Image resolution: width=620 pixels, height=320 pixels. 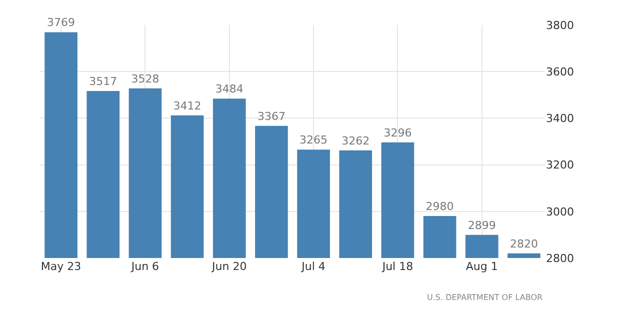 What do you see at coordinates (271, 116) in the screenshot?
I see `data-label: 3367` at bounding box center [271, 116].